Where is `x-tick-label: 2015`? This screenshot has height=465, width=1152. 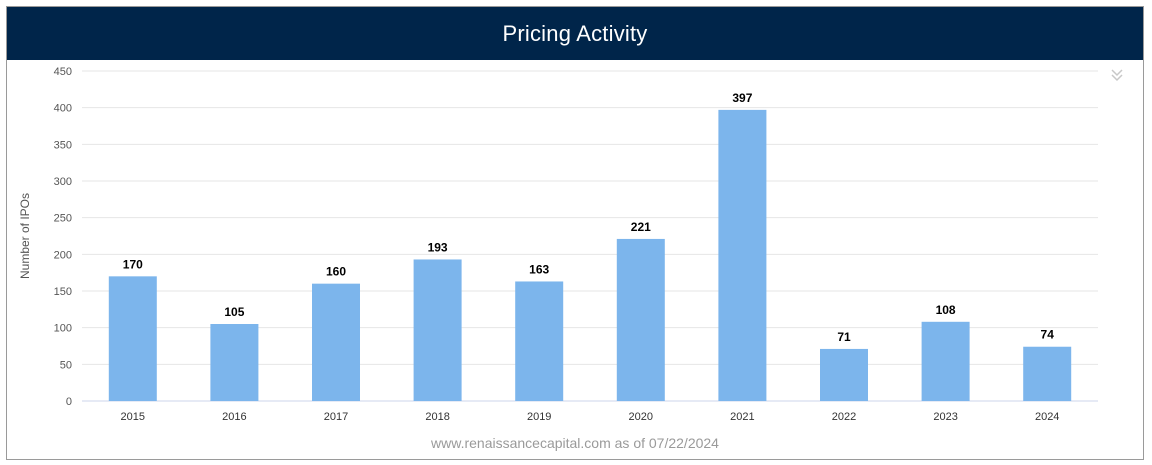 x-tick-label: 2015 is located at coordinates (133, 417).